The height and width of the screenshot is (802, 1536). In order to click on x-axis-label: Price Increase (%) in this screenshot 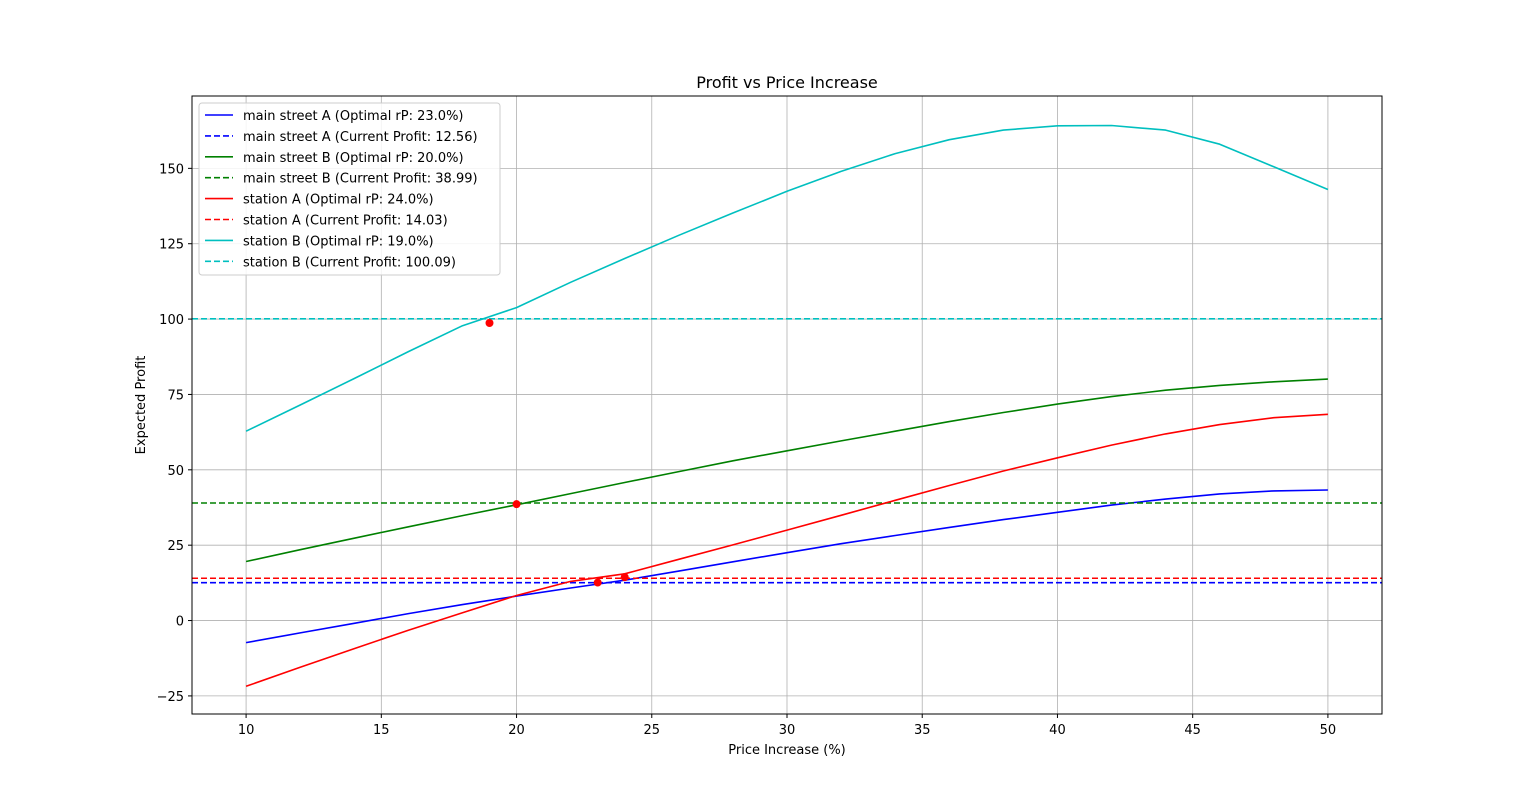, I will do `click(787, 750)`.